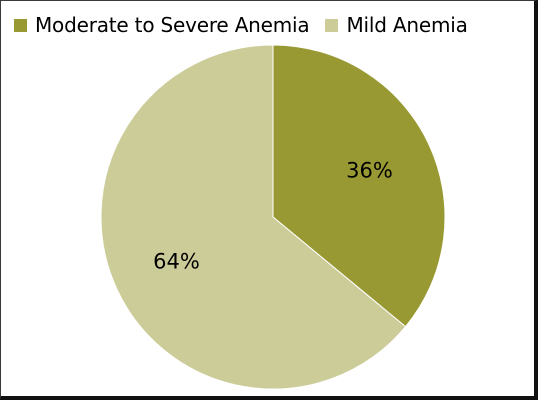 This screenshot has height=401, width=538. I want to click on data-label-mild: 64%, so click(176, 261).